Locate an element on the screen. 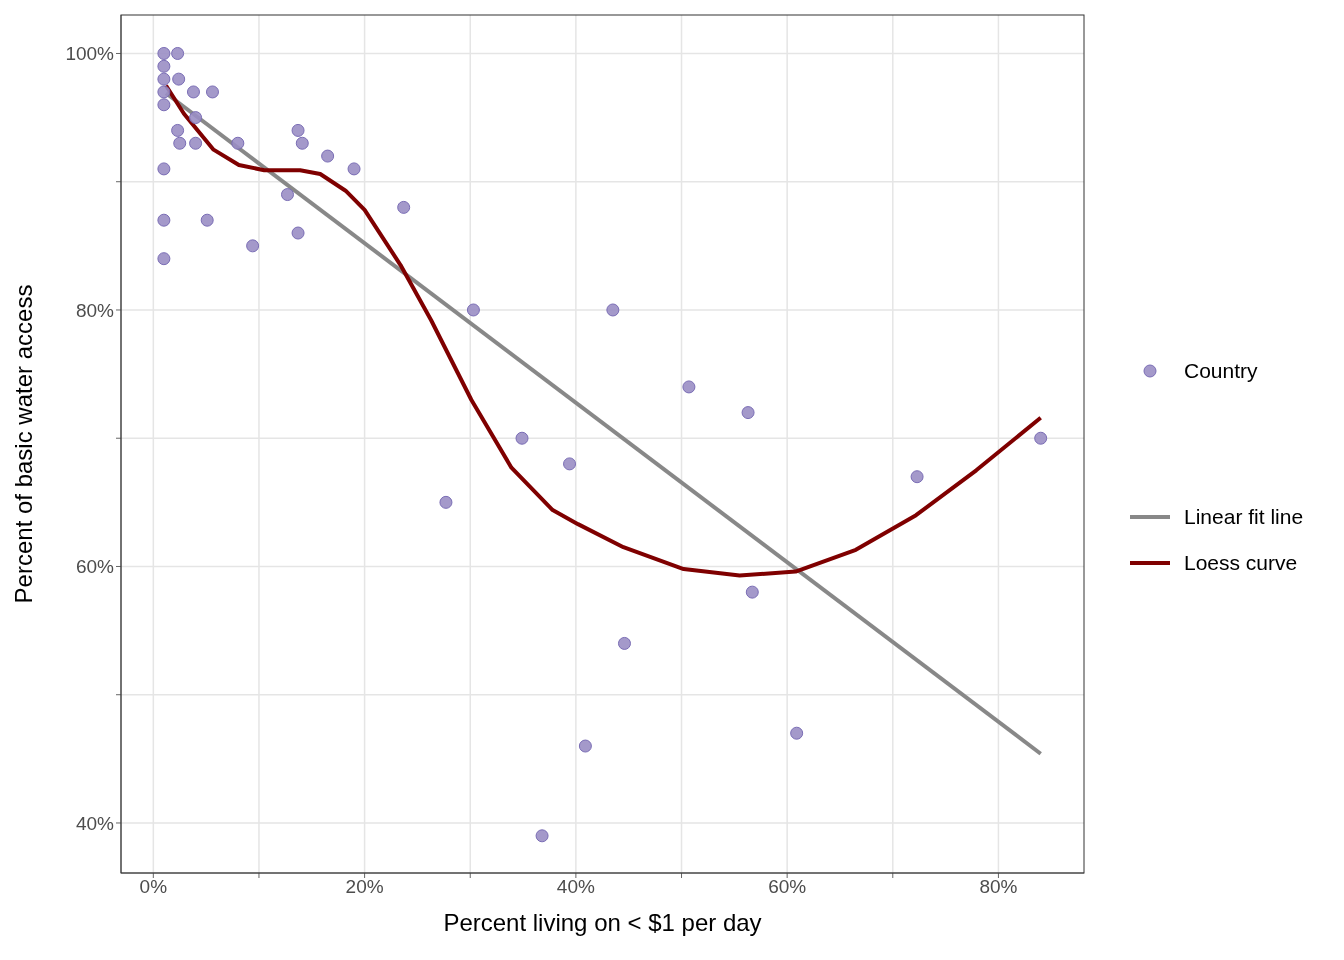 Image resolution: width=1344 pixels, height=960 pixels. y-axis-title: Percent of basic water access is located at coordinates (23, 444).